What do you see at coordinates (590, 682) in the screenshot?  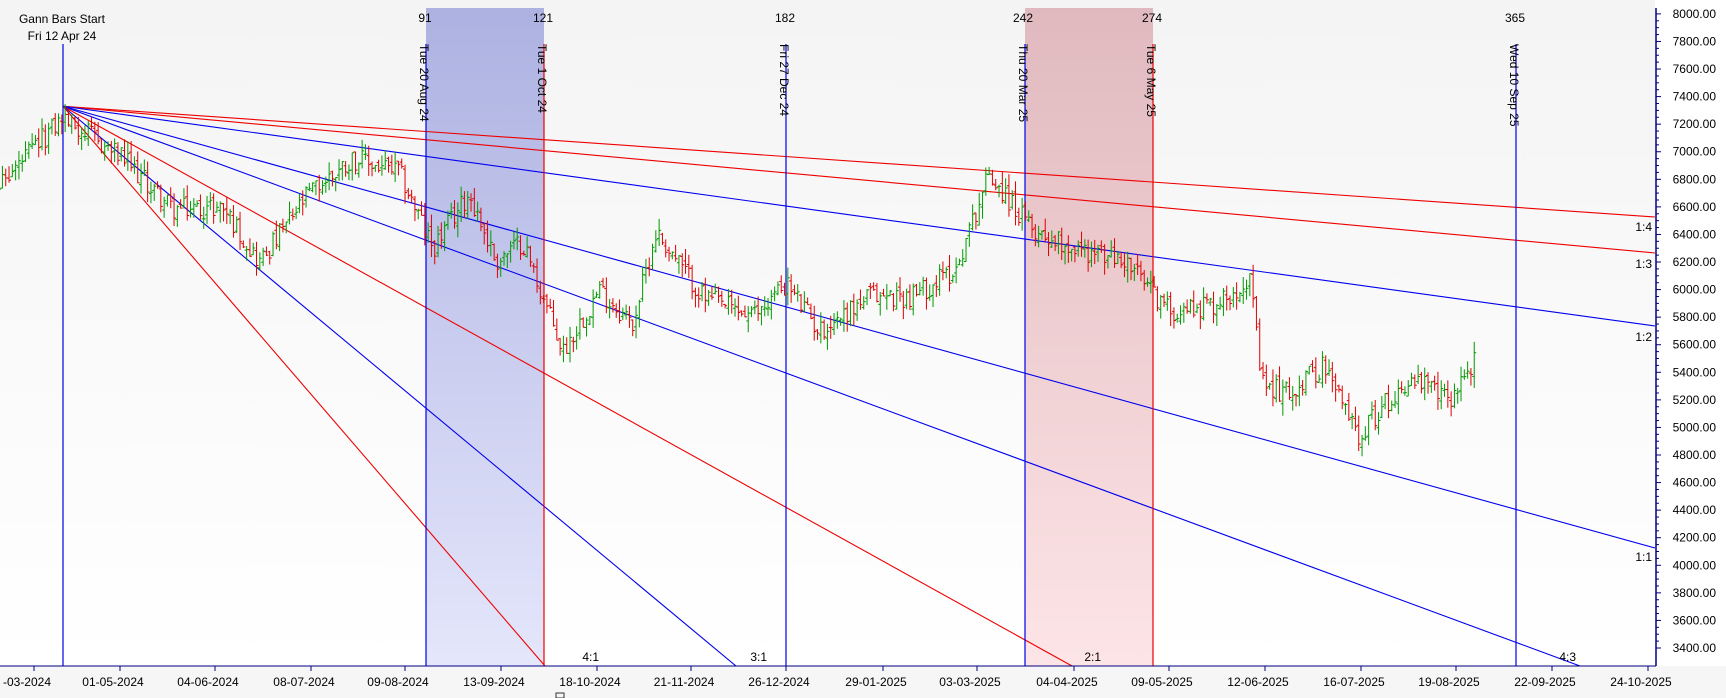 I see `x-tick-label: 18-10-2024` at bounding box center [590, 682].